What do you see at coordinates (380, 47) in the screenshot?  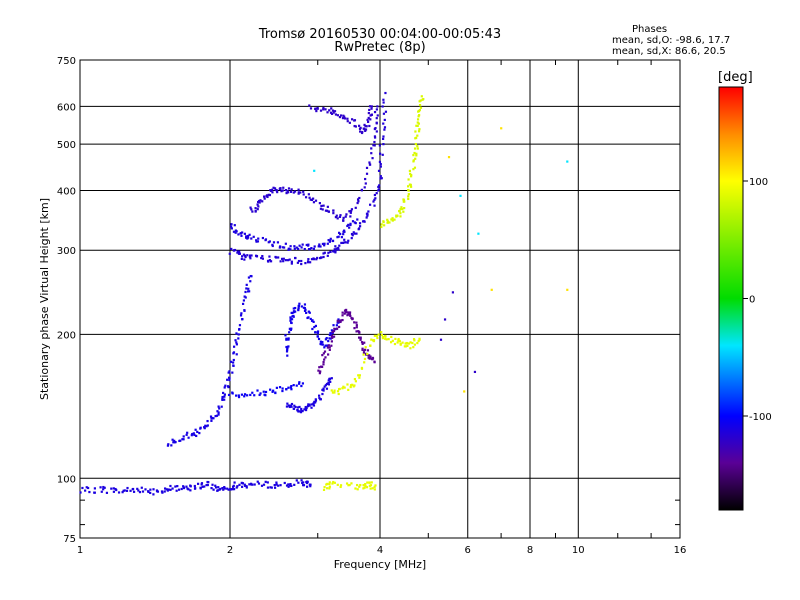 I see `chart-subtitle: RwPretec (8p)` at bounding box center [380, 47].